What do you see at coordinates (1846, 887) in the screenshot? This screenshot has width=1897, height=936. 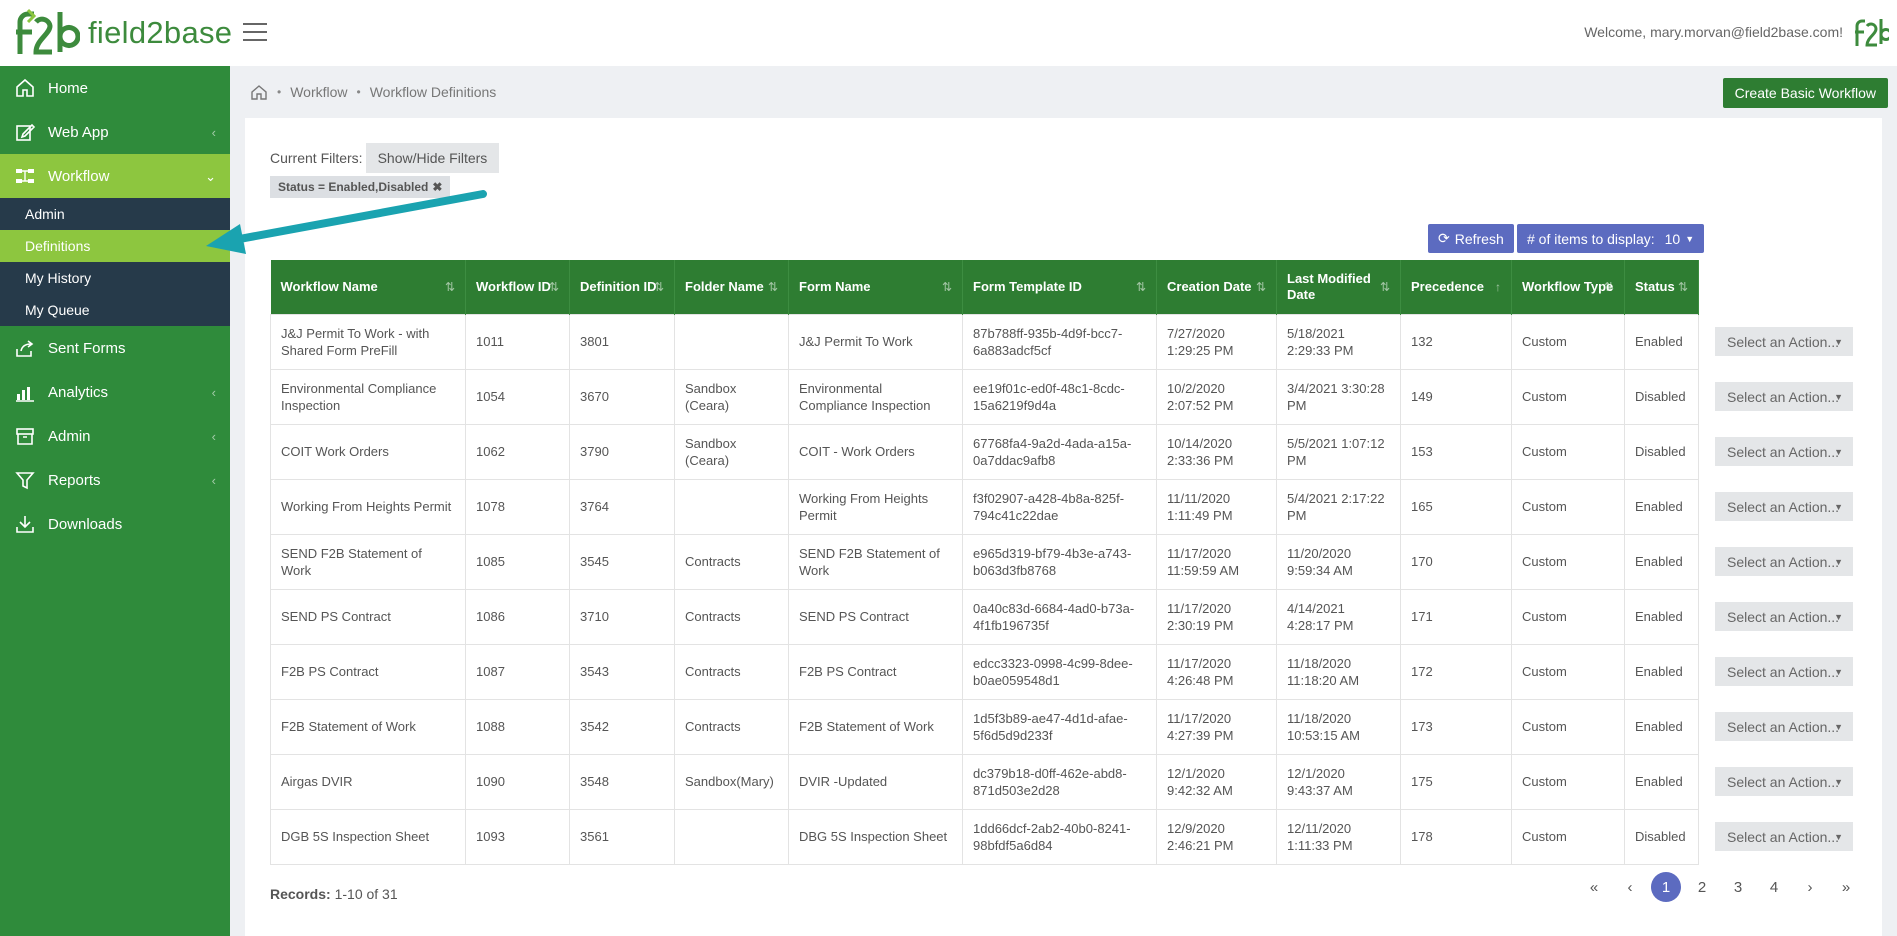 I see `page-nav-button: »` at bounding box center [1846, 887].